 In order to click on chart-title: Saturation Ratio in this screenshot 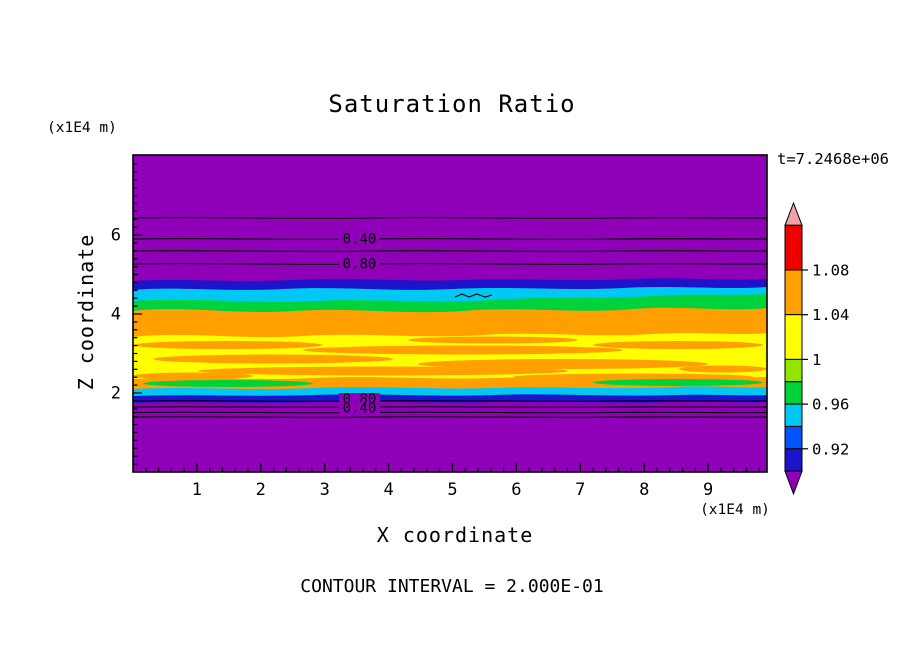, I will do `click(451, 104)`.